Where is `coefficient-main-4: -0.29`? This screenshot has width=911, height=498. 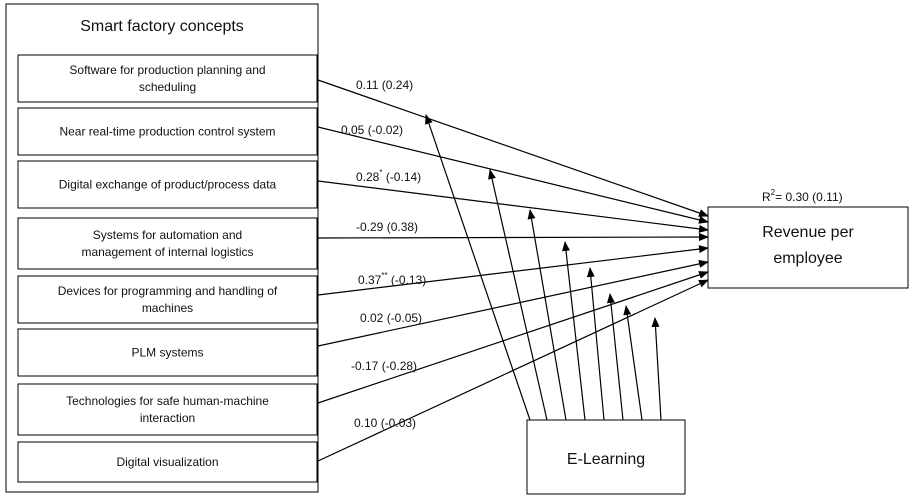
coefficient-main-4: -0.29 is located at coordinates (370, 227).